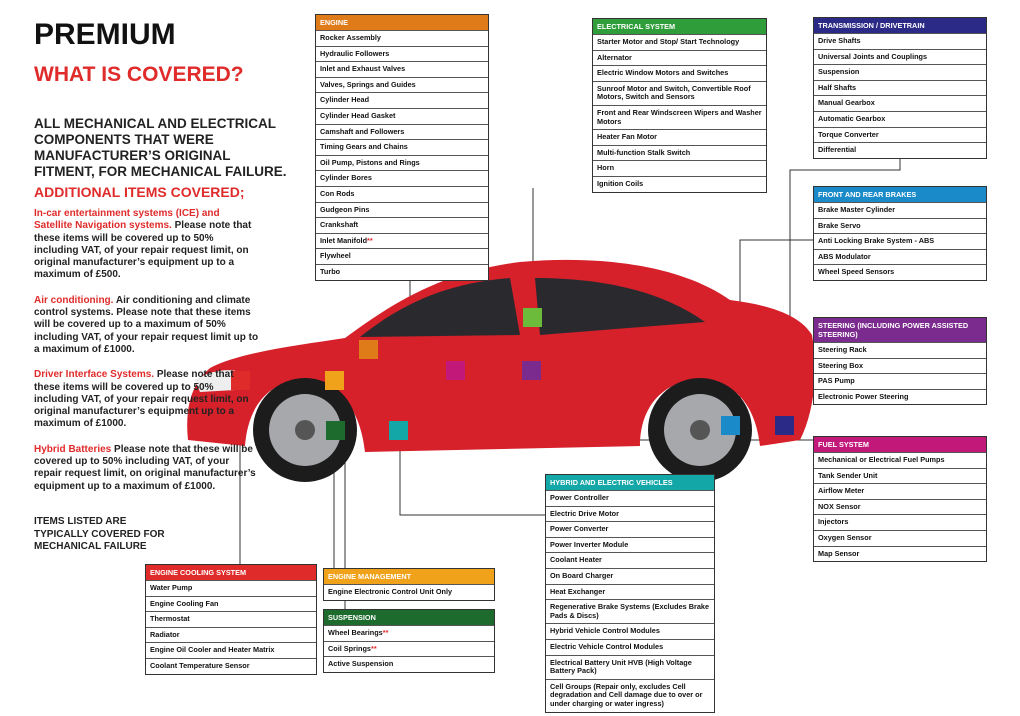 This screenshot has height=716, width=1020. What do you see at coordinates (679, 137) in the screenshot?
I see `panel-item: Heater Fan Motor` at bounding box center [679, 137].